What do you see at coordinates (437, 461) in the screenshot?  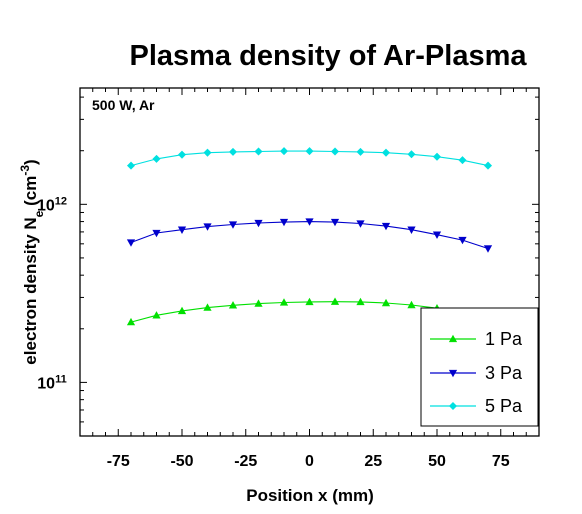 I see `x-tick-label: 50` at bounding box center [437, 461].